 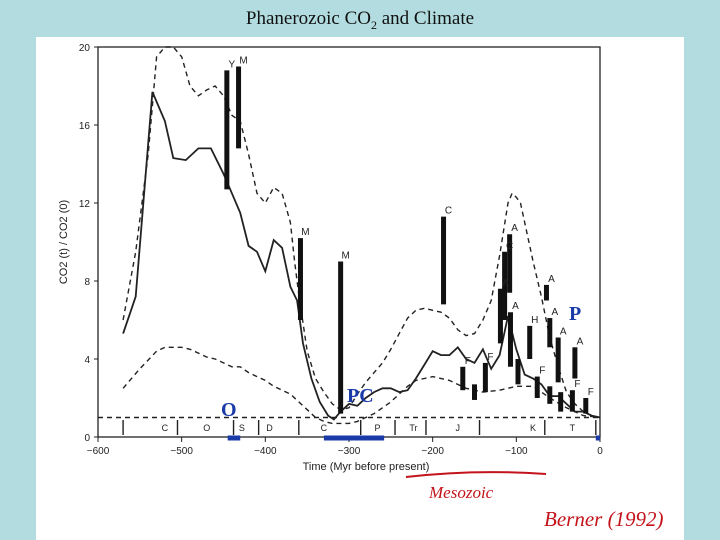 What do you see at coordinates (269, 428) in the screenshot?
I see `period-label: D` at bounding box center [269, 428].